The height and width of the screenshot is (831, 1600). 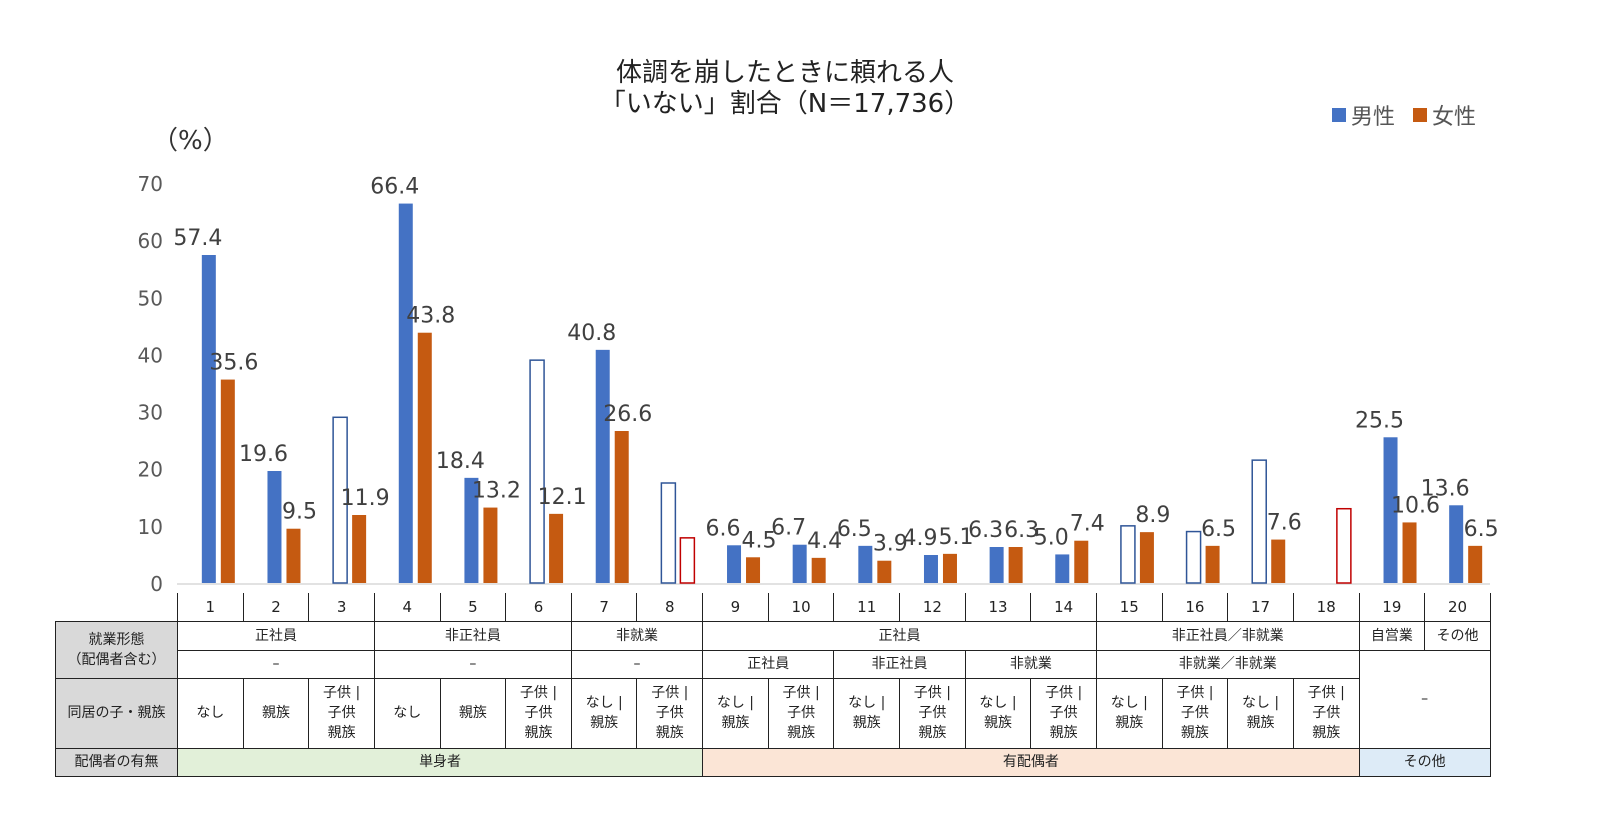 What do you see at coordinates (784, 73) in the screenshot?
I see `chart-title-line-1: 体調を崩したときに頼れる人` at bounding box center [784, 73].